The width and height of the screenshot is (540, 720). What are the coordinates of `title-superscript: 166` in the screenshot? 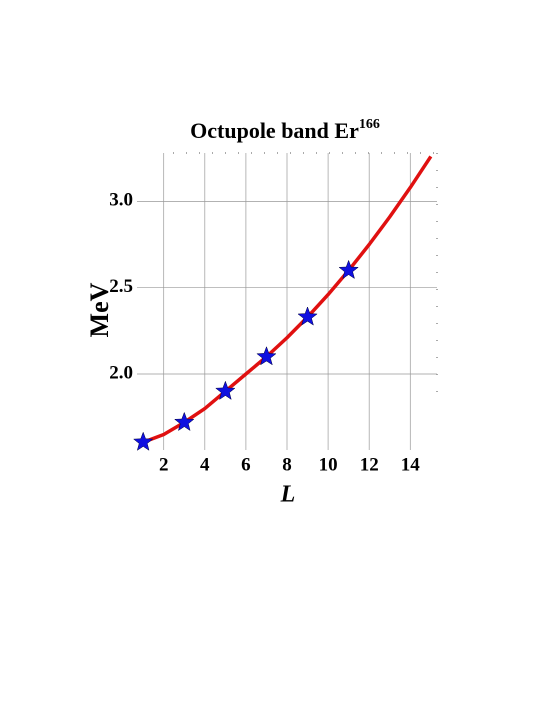 It's located at (369, 124).